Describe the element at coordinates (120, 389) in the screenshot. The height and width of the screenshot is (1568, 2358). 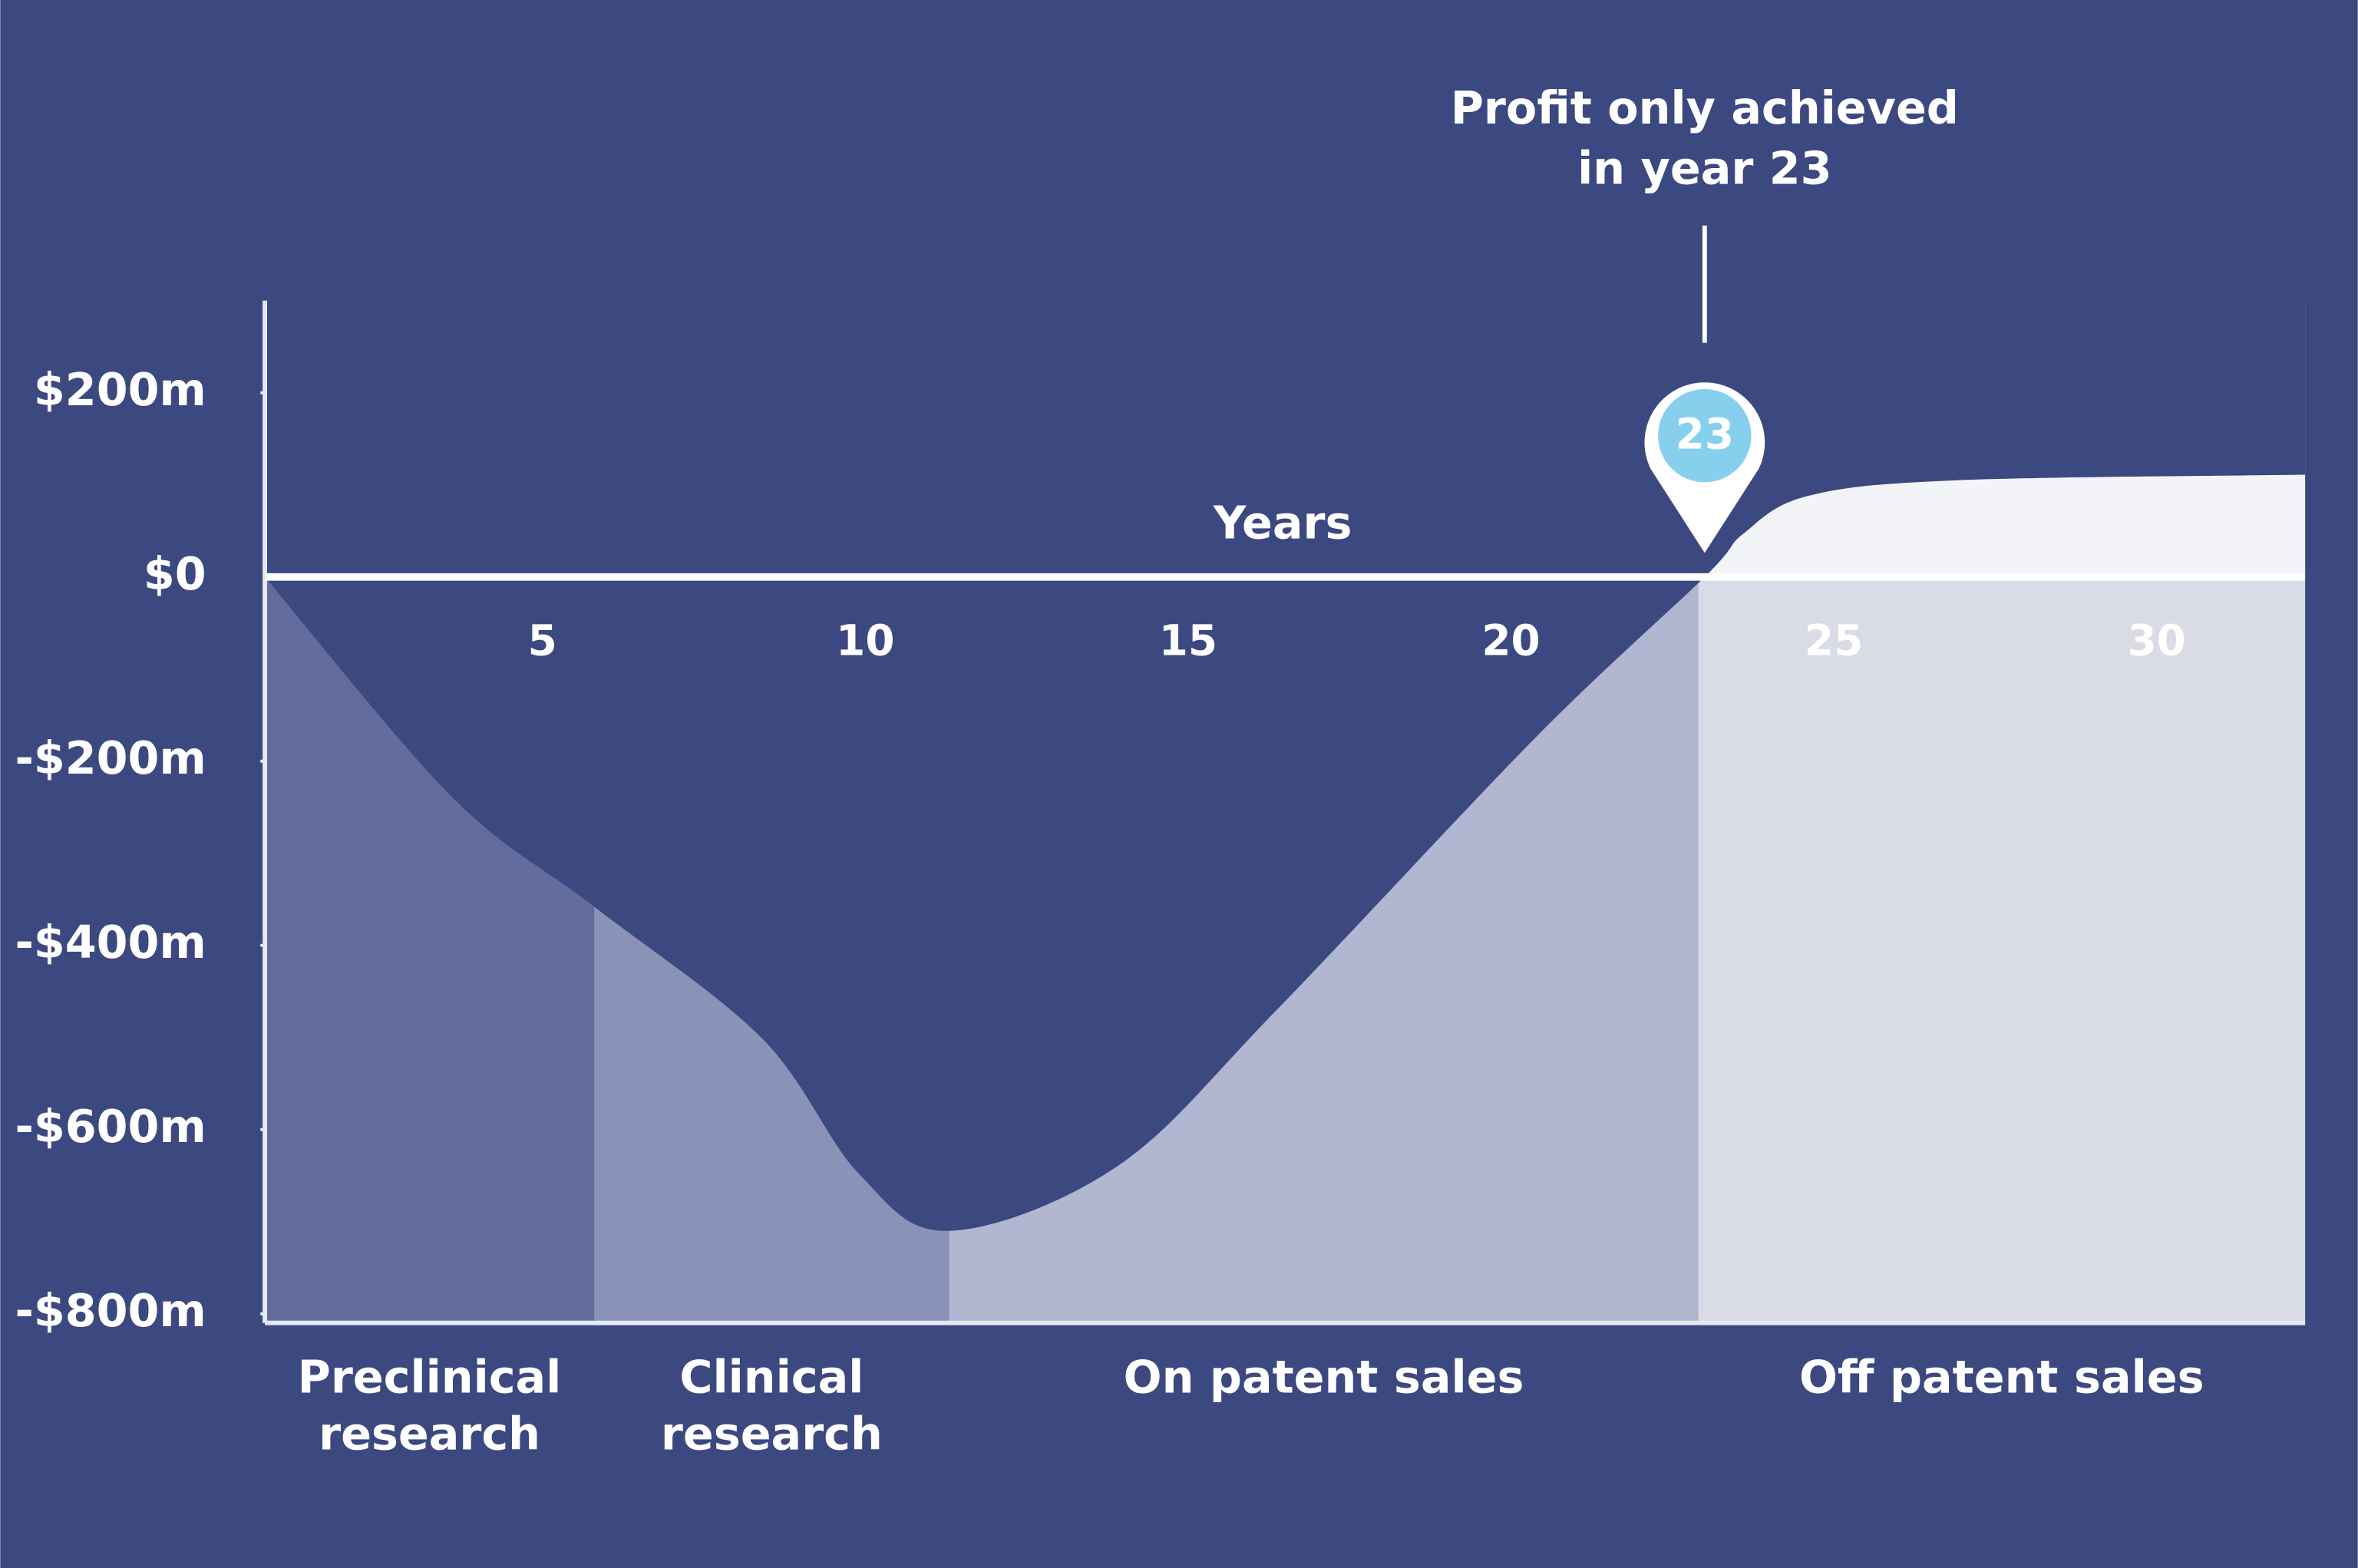
I see `y-tick-label: $200m` at that location.